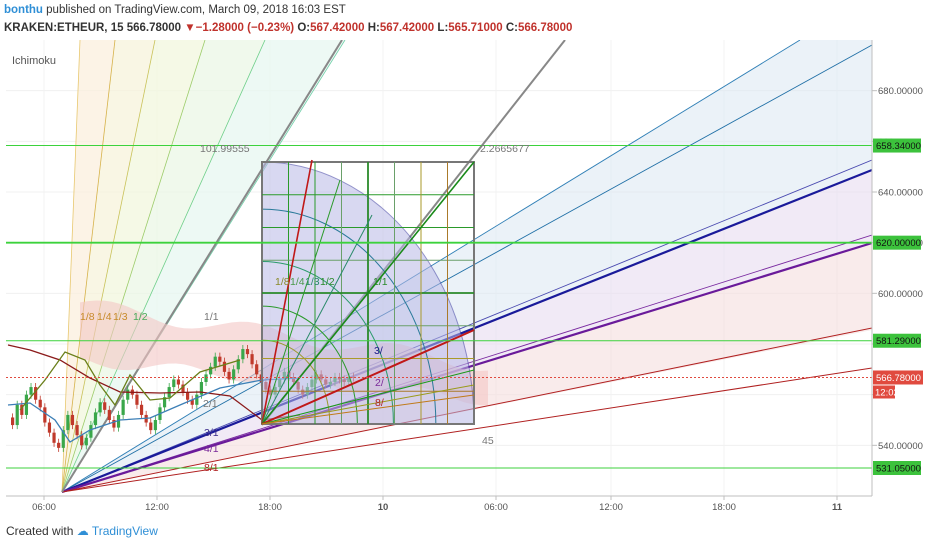  What do you see at coordinates (379, 383) in the screenshot?
I see `fan-annotation: 2/` at bounding box center [379, 383].